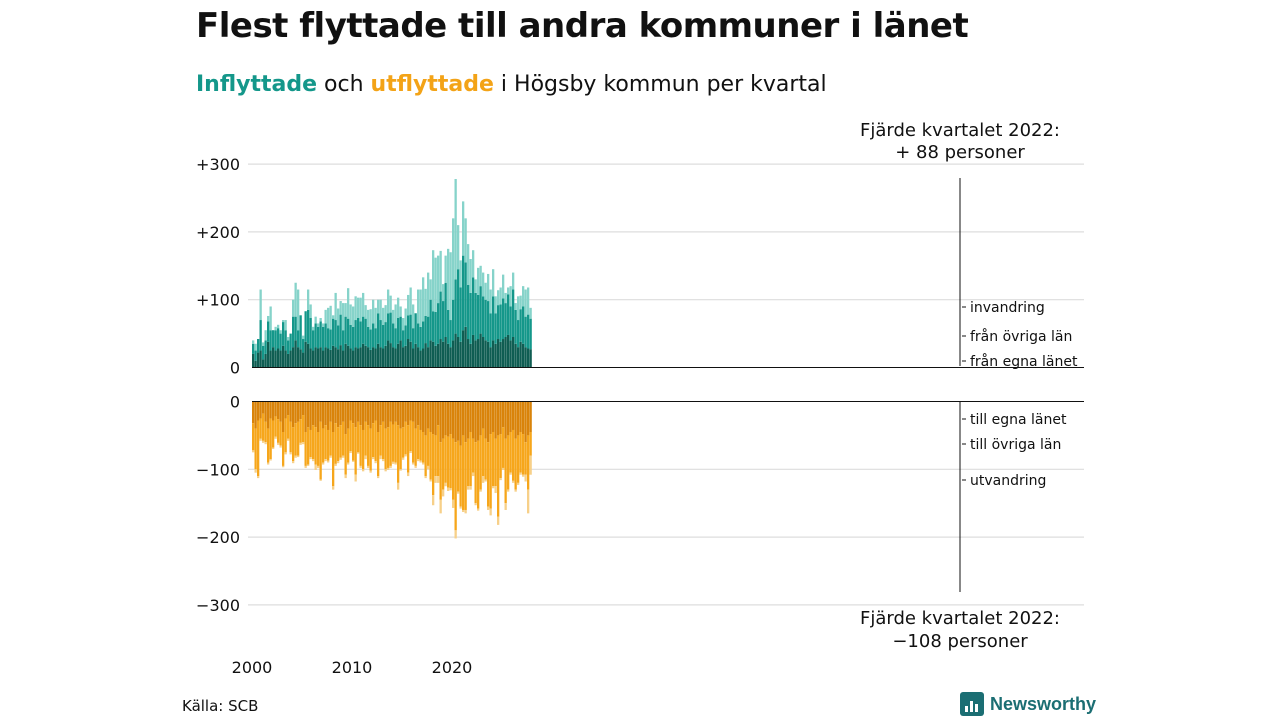  I want to click on y-tick-top: +300, so click(218, 164).